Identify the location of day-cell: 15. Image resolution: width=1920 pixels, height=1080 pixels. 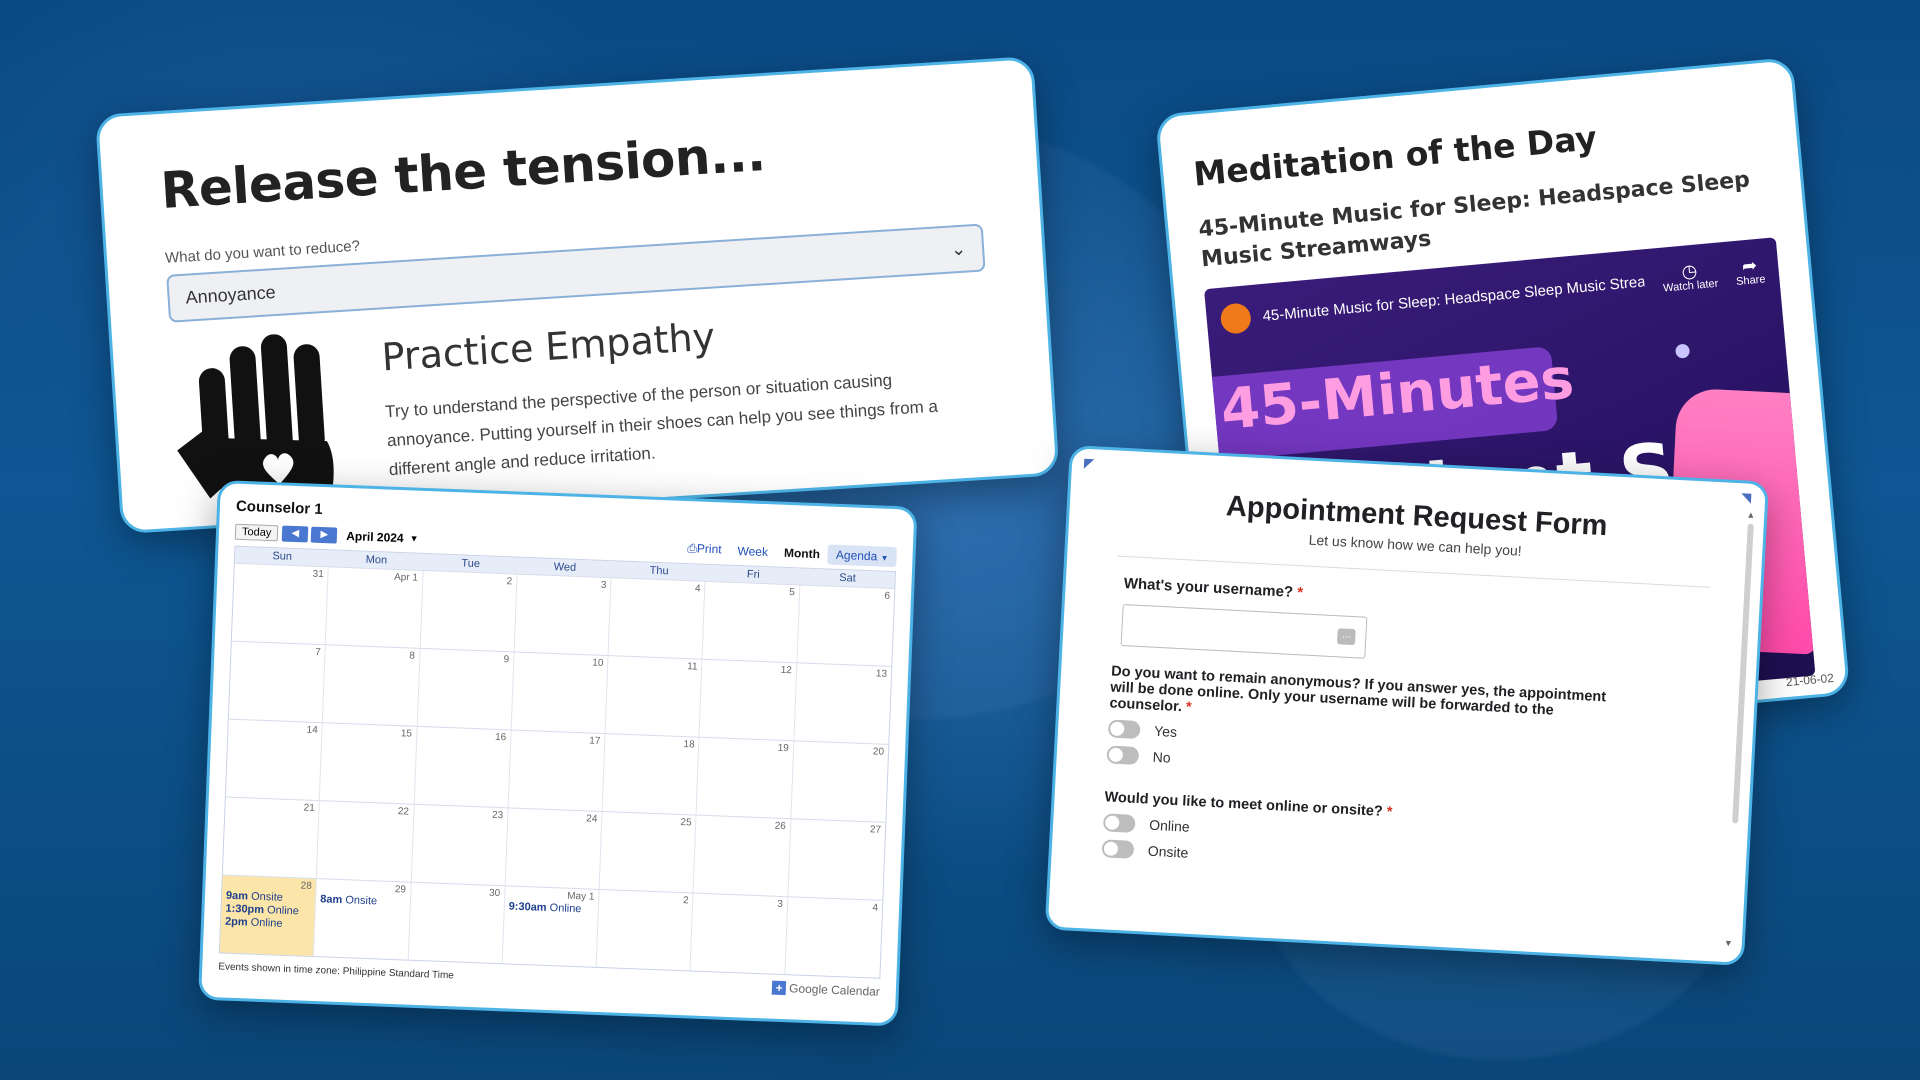
(369, 763).